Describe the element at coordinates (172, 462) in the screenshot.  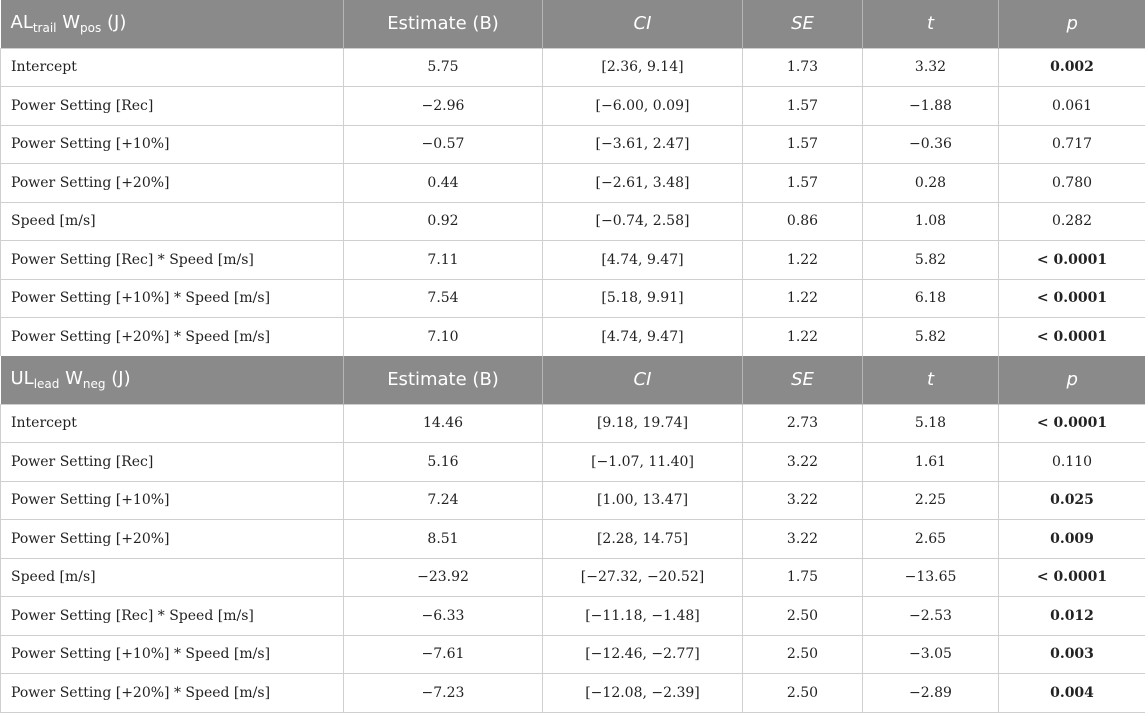
I see `row-label: Power Setting [Rec]` at that location.